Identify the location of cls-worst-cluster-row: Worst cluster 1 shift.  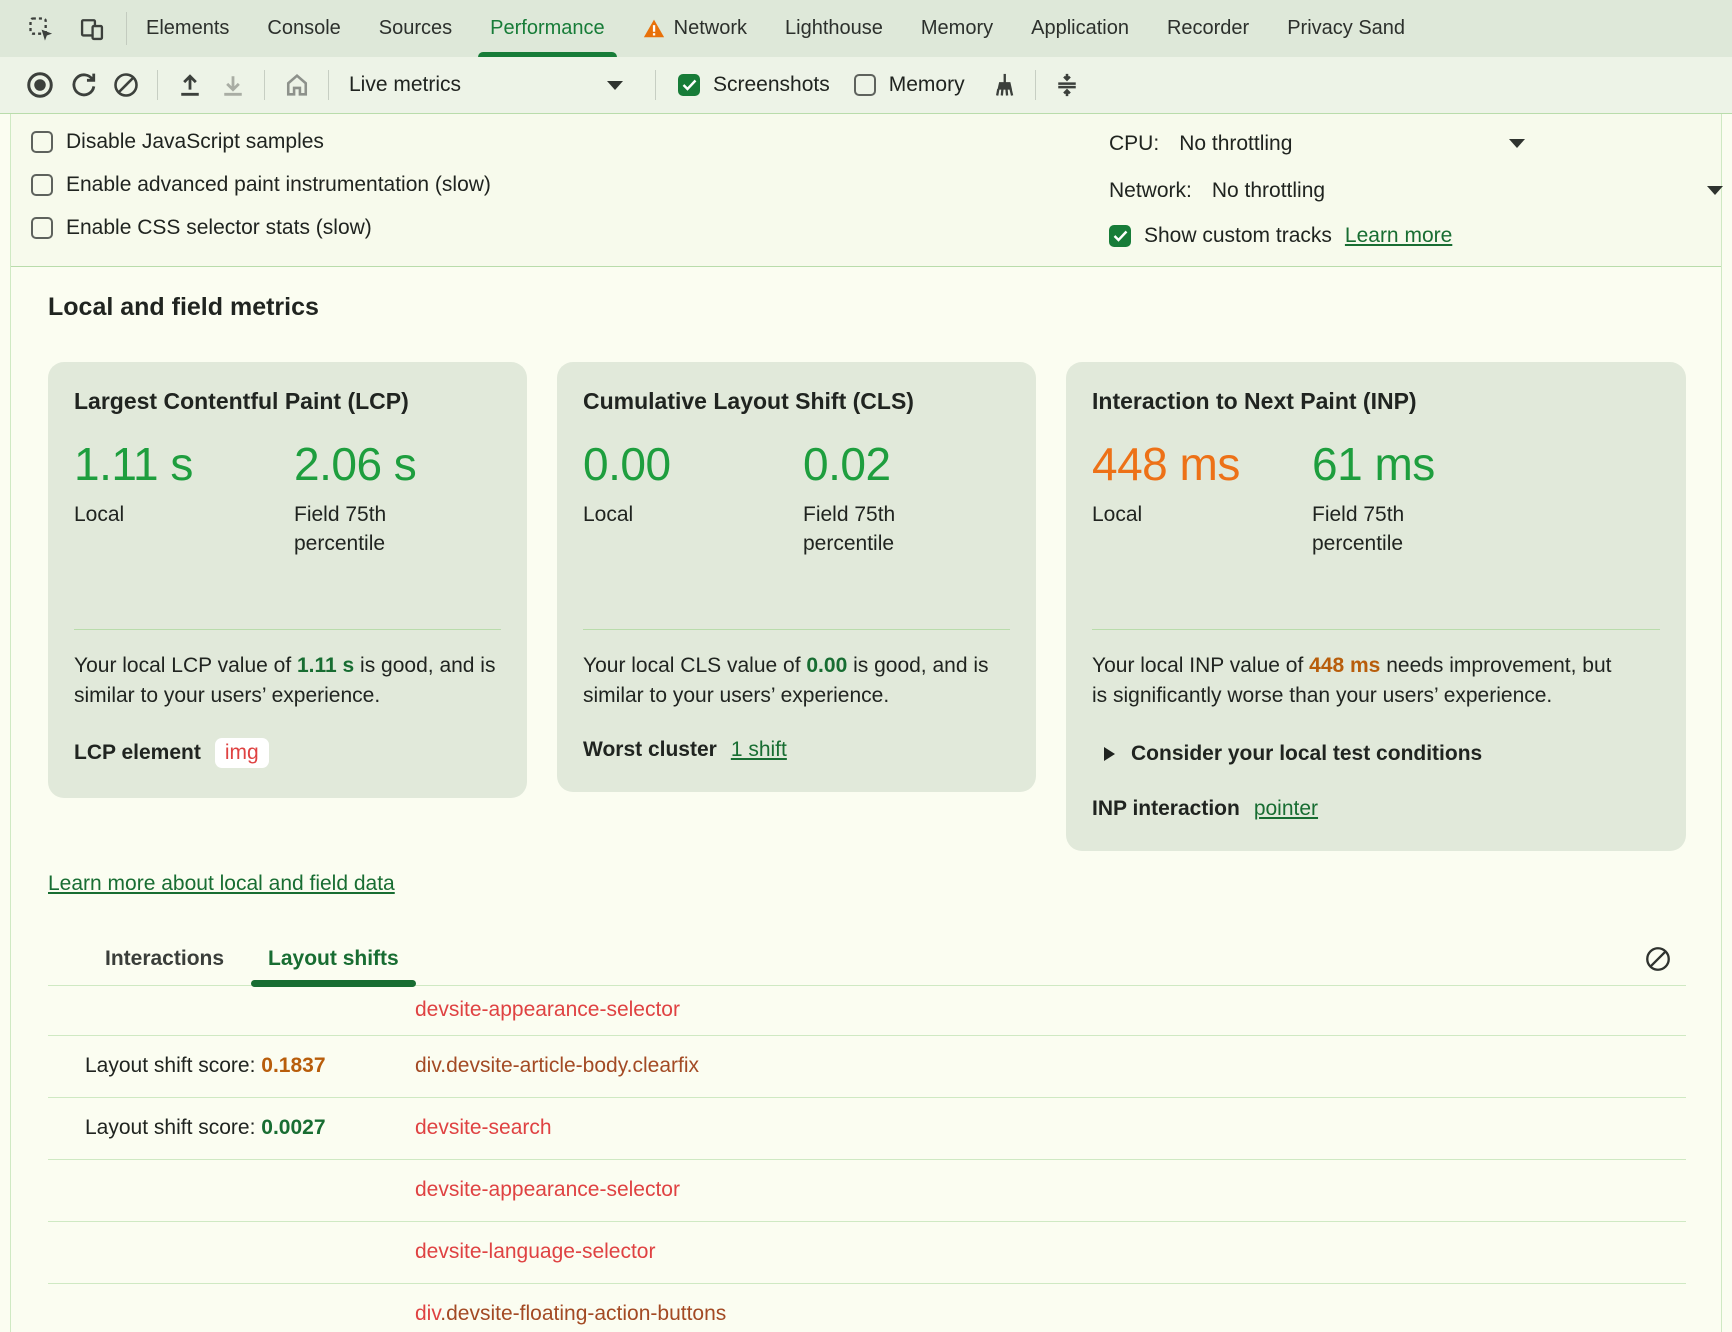
(796, 750).